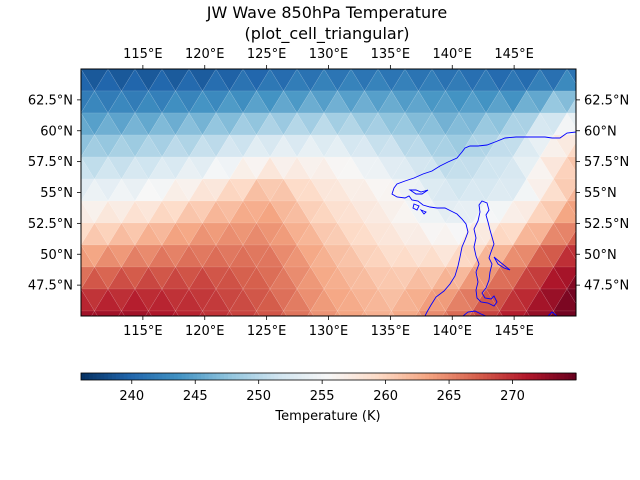  I want to click on colorbar-frame, so click(328, 376).